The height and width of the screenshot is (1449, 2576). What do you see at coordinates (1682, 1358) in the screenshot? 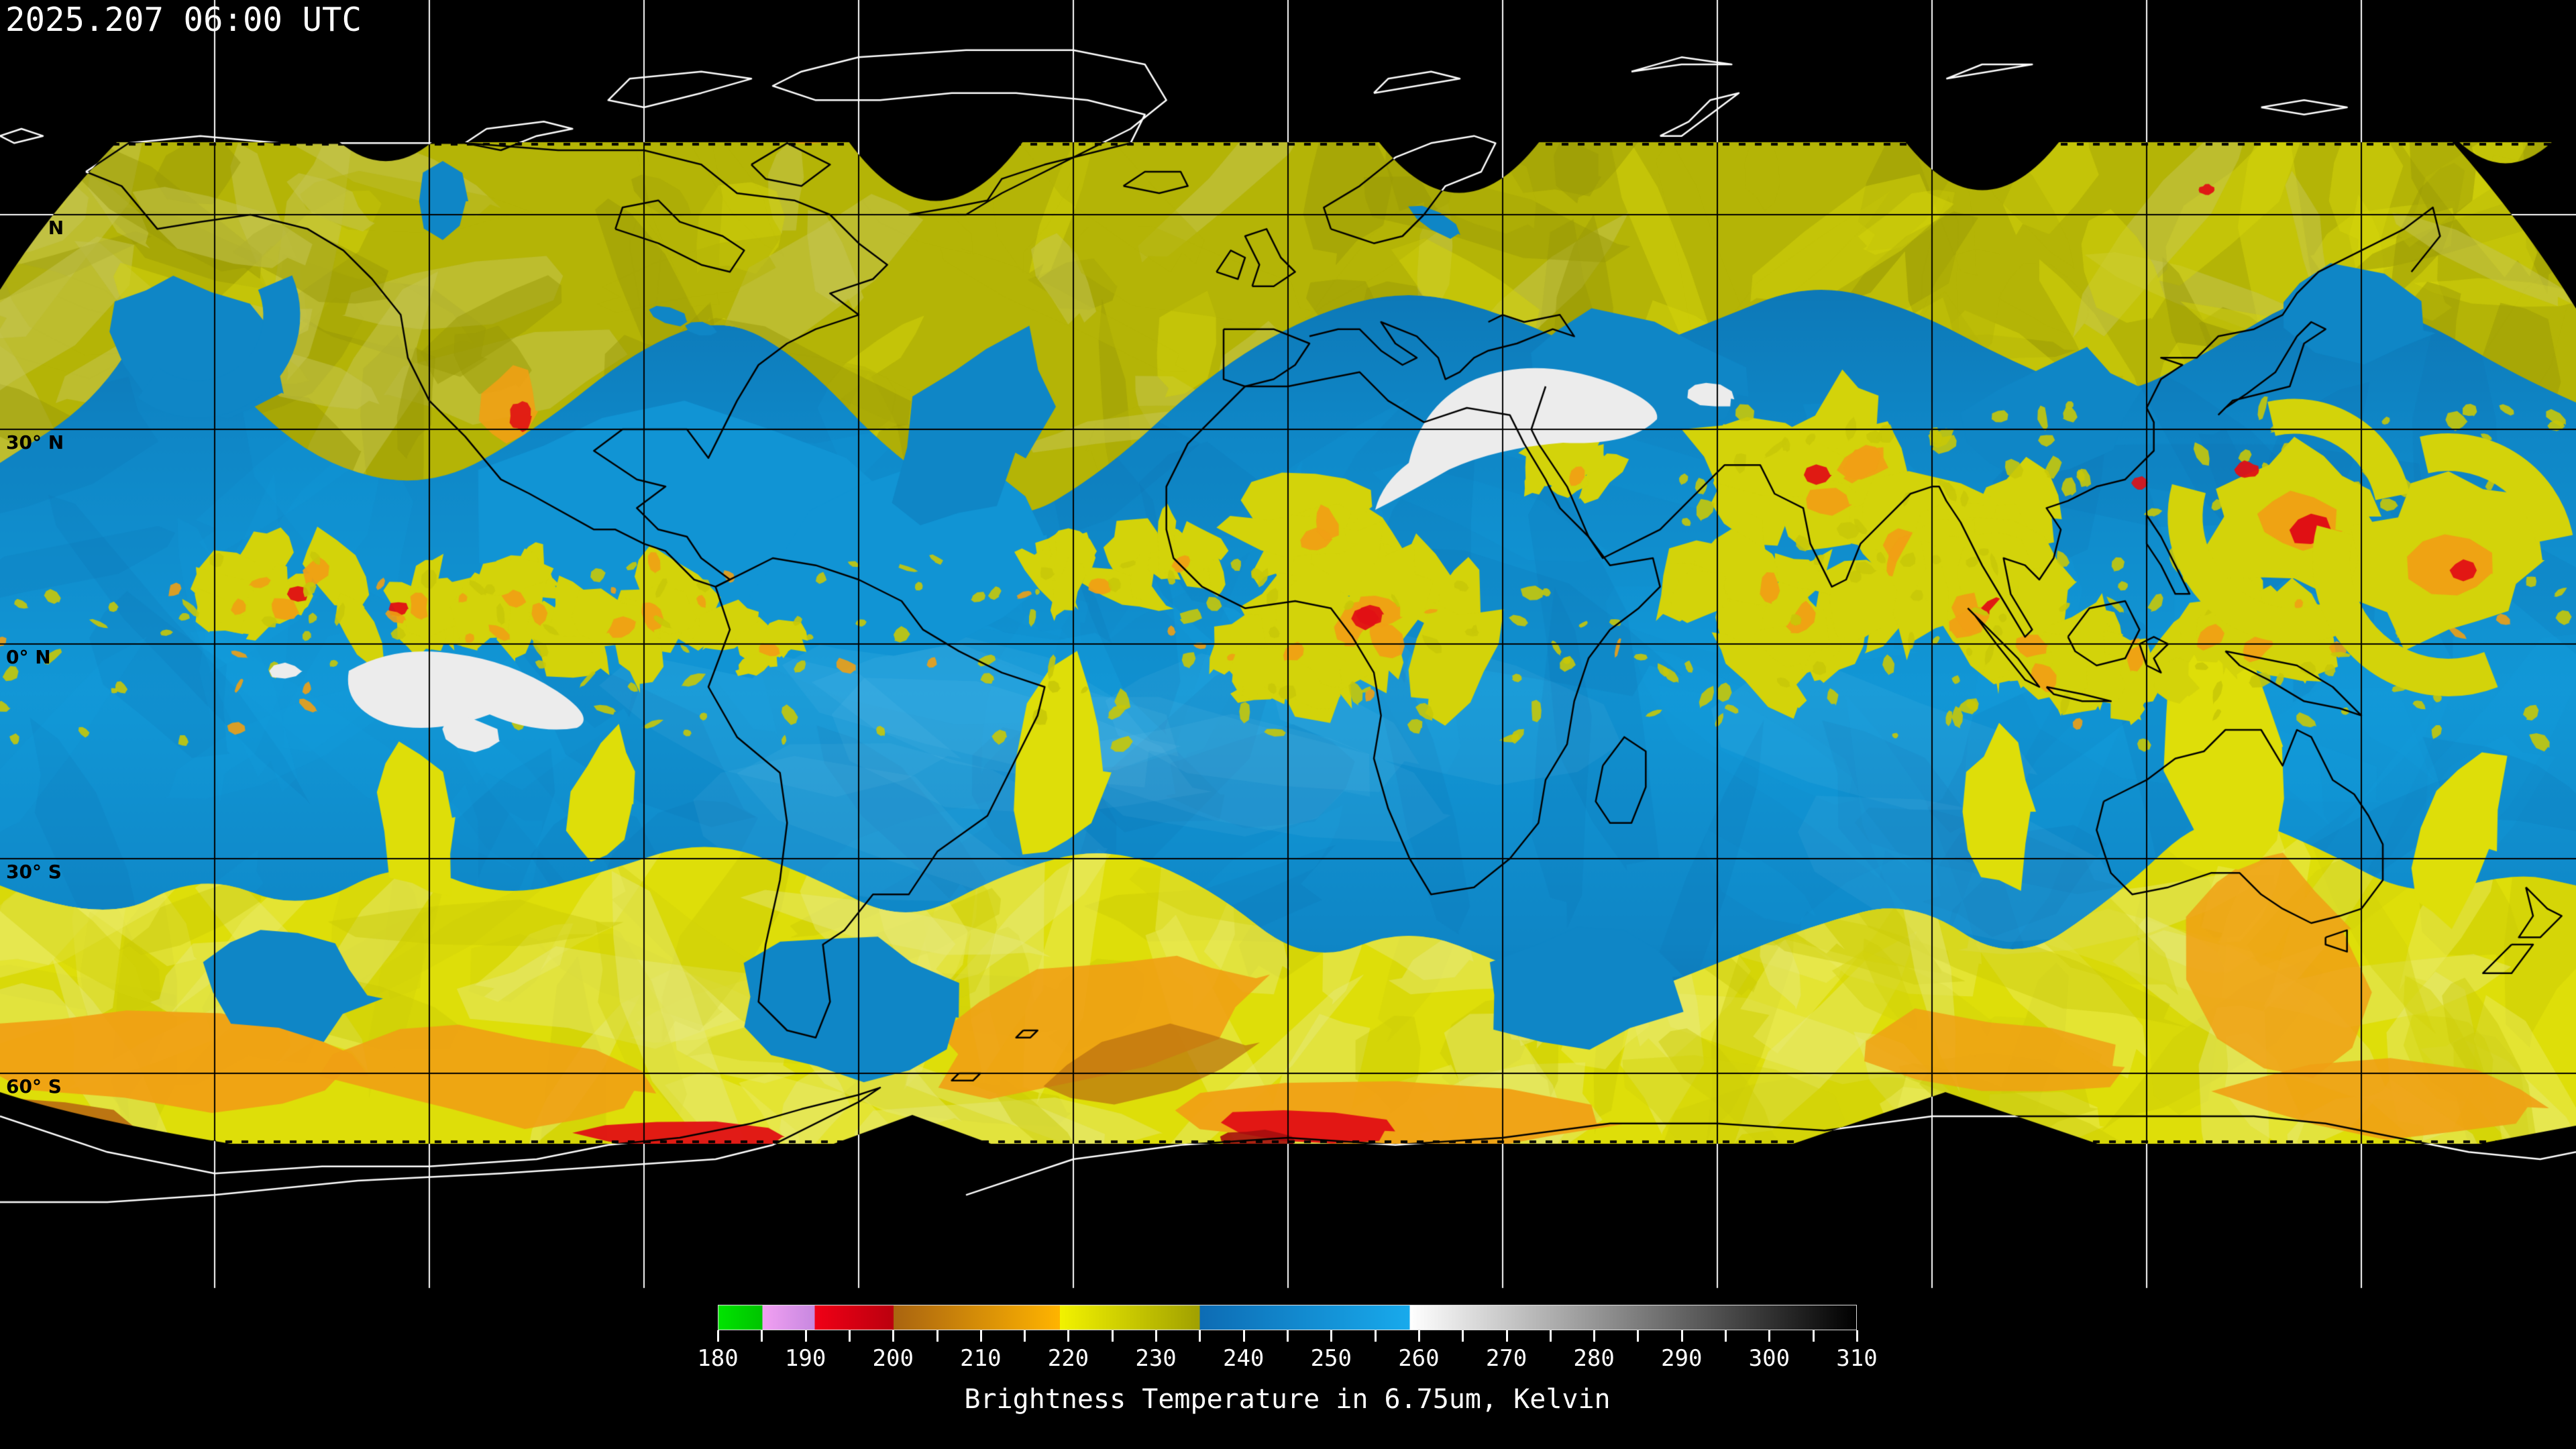
I see `colorbar-tick-label: 290` at bounding box center [1682, 1358].